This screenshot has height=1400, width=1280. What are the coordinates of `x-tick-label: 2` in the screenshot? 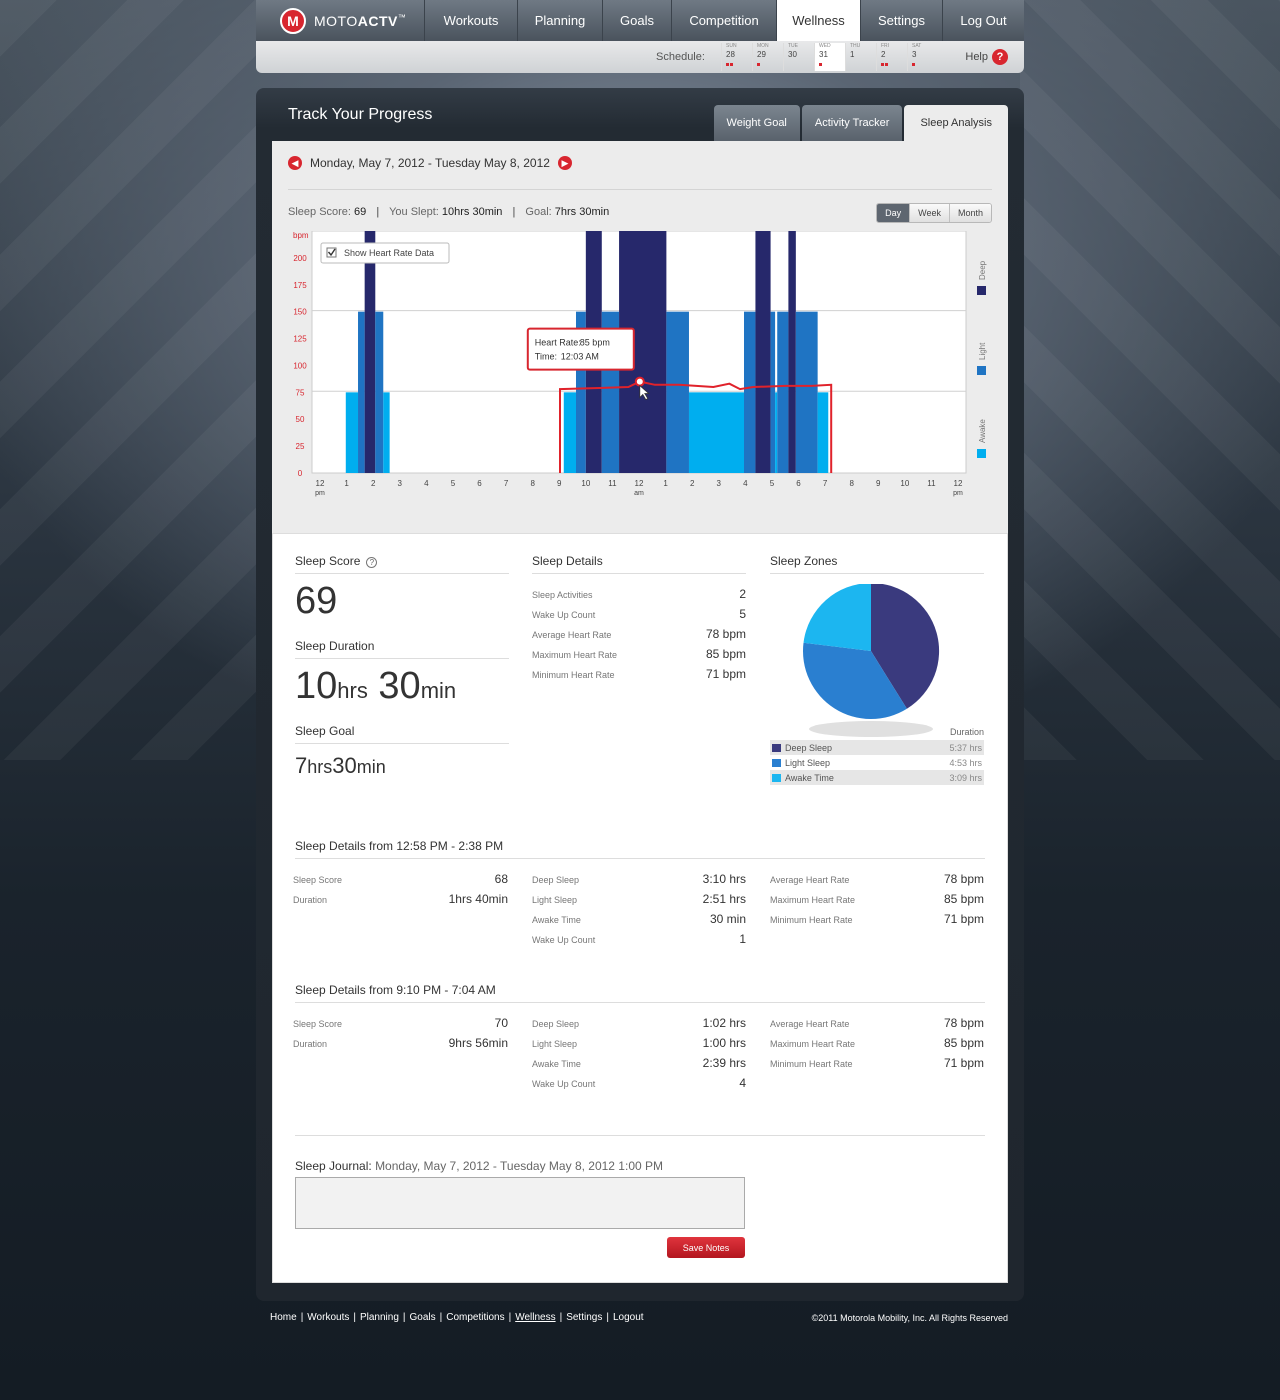 It's located at (692, 483).